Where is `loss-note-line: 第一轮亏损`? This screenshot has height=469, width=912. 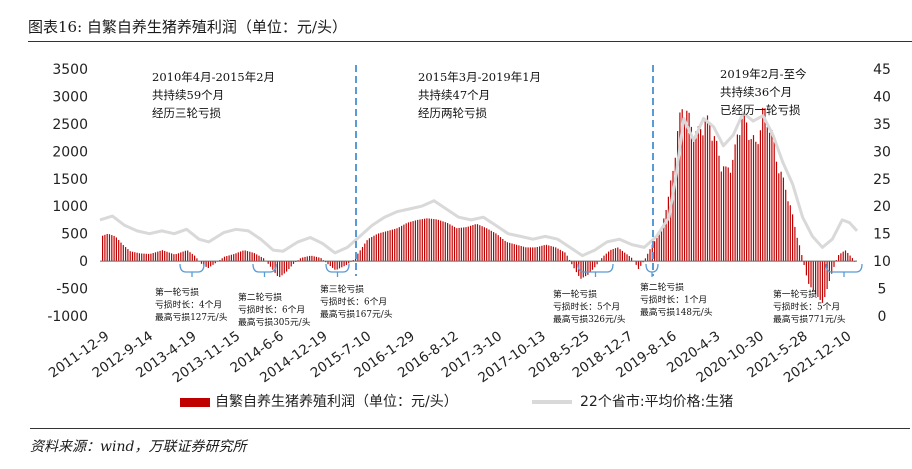
loss-note-line: 第一轮亏损 is located at coordinates (177, 292).